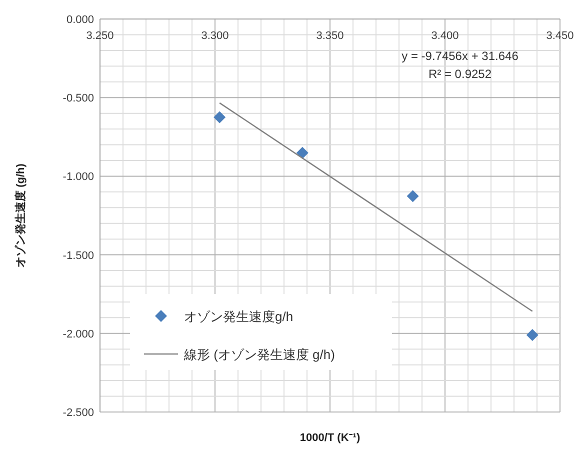 Image resolution: width=582 pixels, height=454 pixels. I want to click on y-tick-label: -1.000, so click(78, 177).